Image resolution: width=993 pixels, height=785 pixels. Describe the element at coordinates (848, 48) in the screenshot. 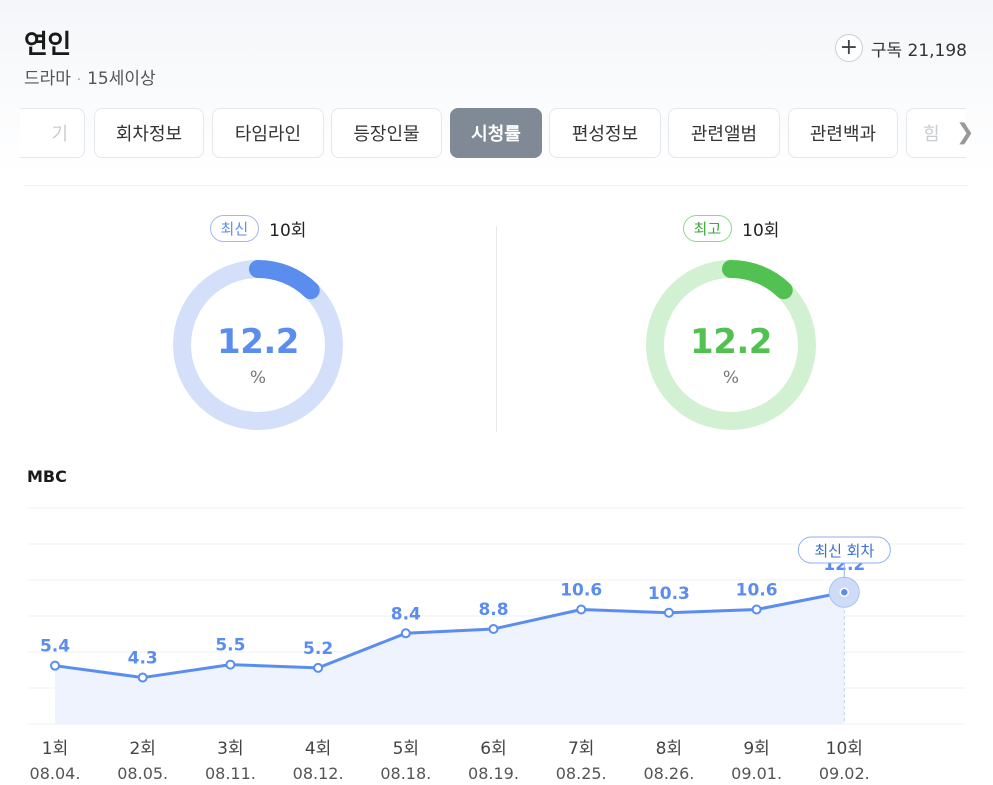

I see `plus-icon: +` at that location.